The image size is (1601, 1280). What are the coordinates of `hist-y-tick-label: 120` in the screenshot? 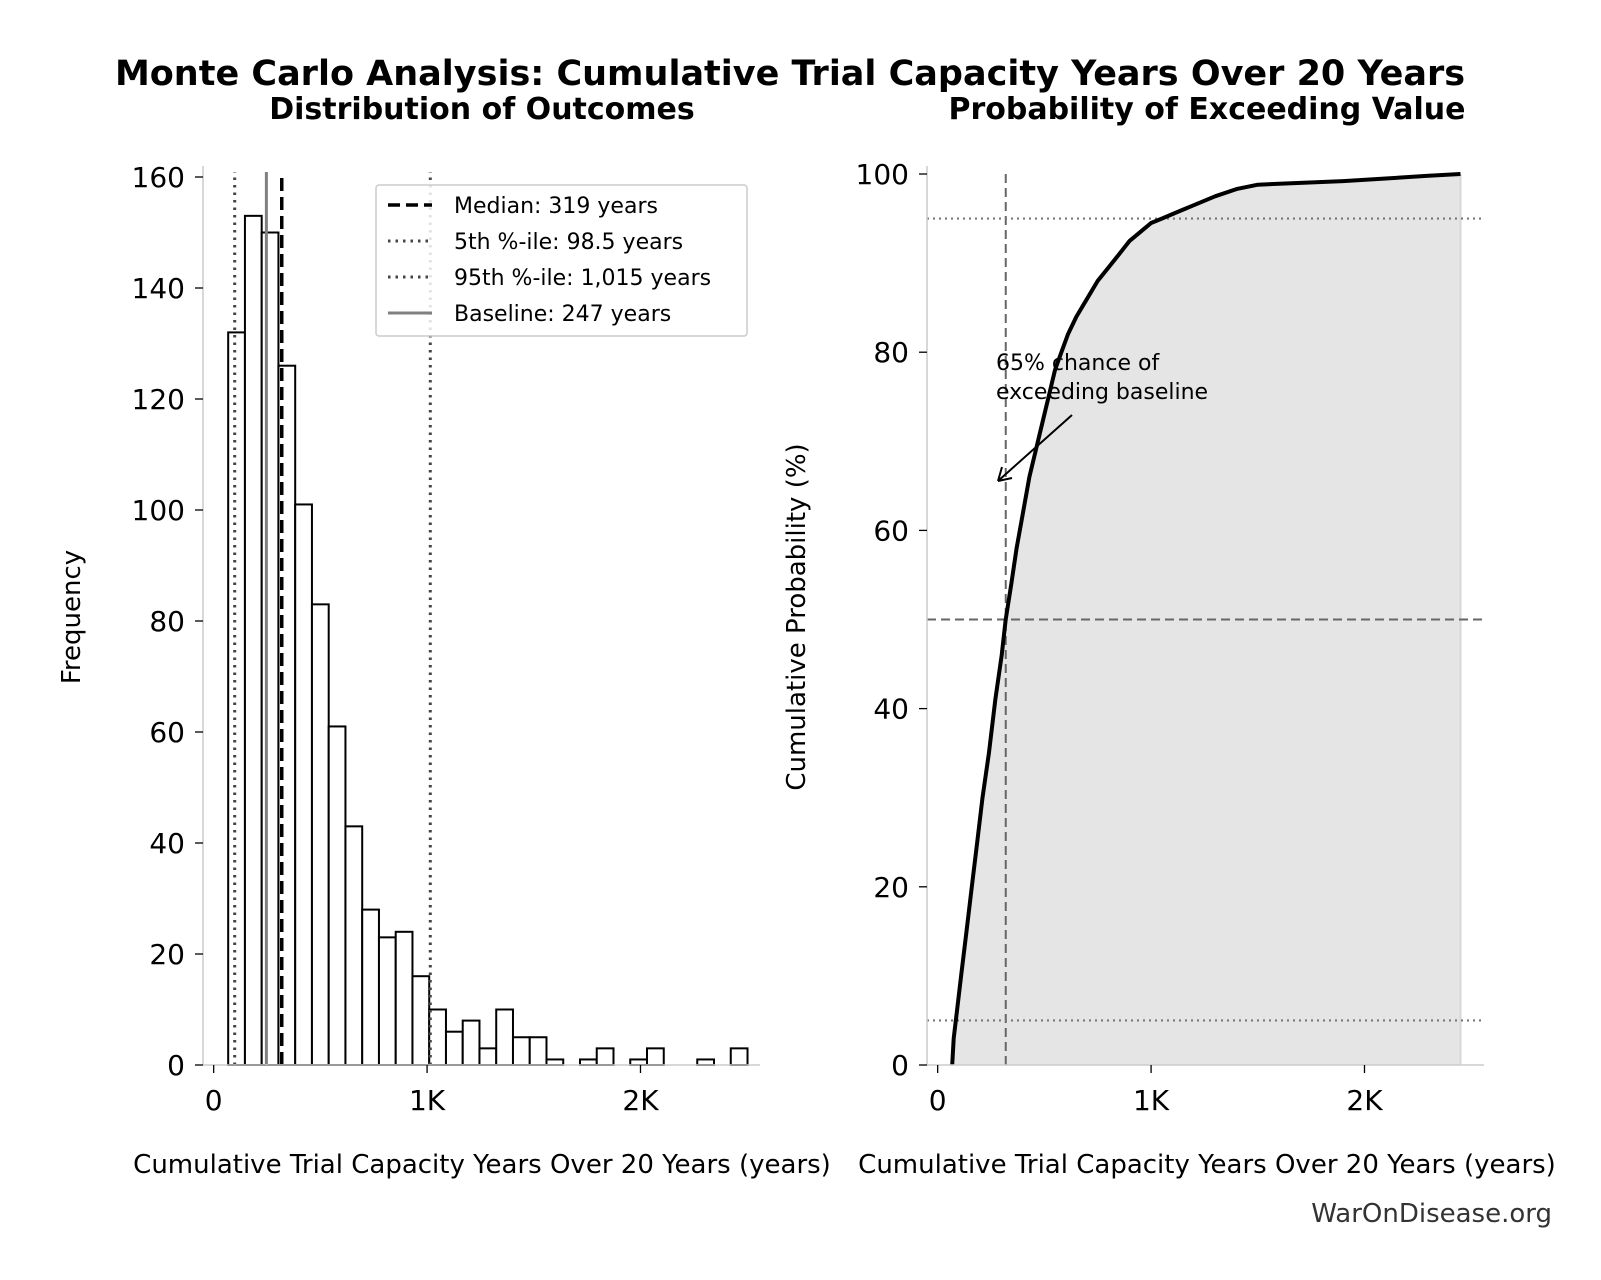 It's located at (158, 399).